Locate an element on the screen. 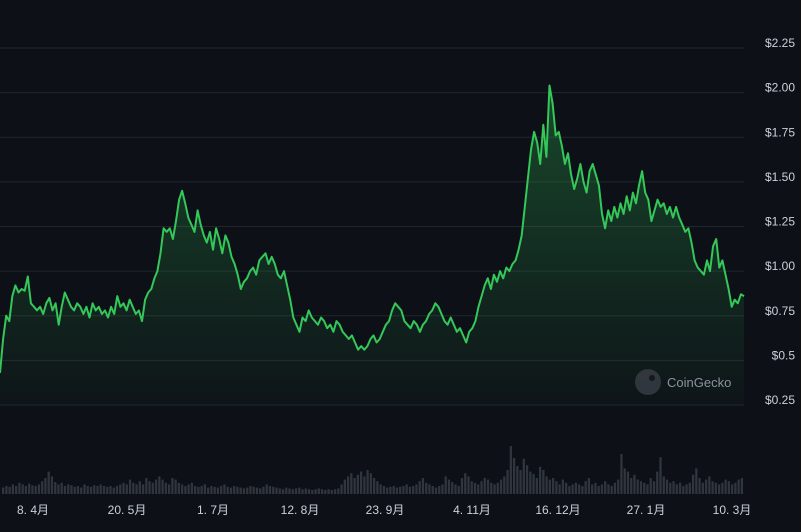  watermark-text: CoinGecko is located at coordinates (699, 382).